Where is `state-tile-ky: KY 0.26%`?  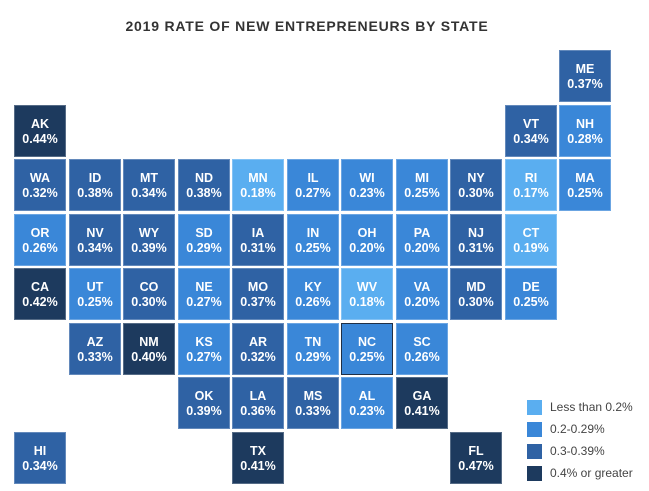 state-tile-ky: KY 0.26% is located at coordinates (313, 294).